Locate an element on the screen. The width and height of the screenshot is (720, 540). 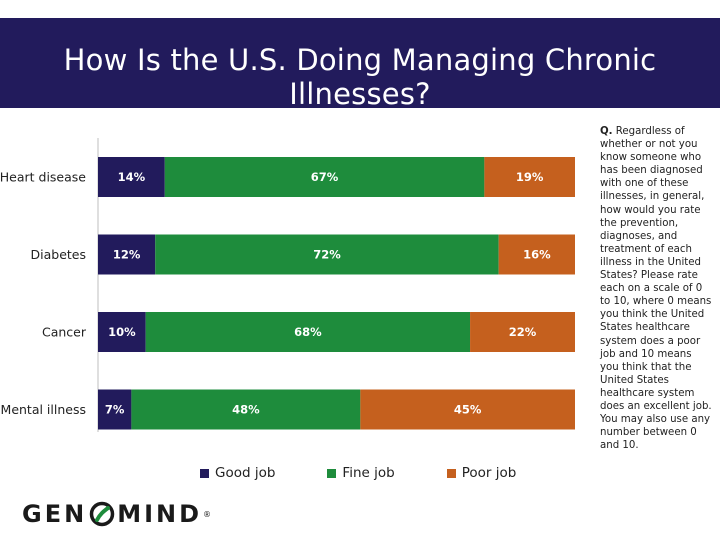
data-label: 68% is located at coordinates (308, 332).